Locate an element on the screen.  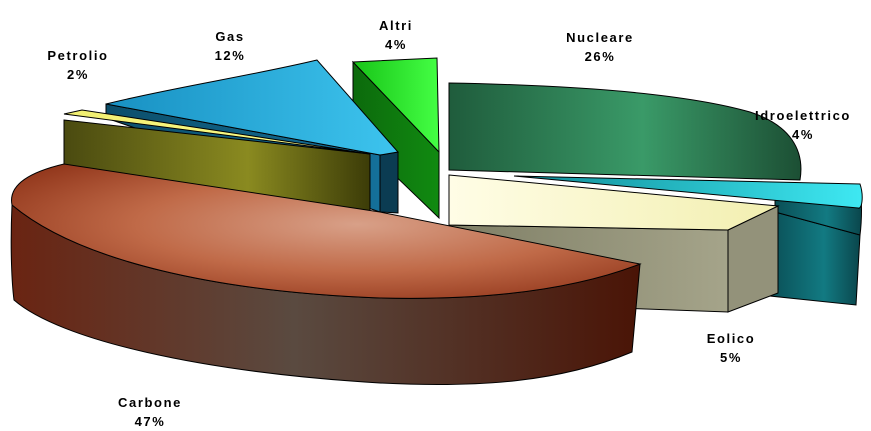
label-gas: Gas 12% is located at coordinates (230, 46).